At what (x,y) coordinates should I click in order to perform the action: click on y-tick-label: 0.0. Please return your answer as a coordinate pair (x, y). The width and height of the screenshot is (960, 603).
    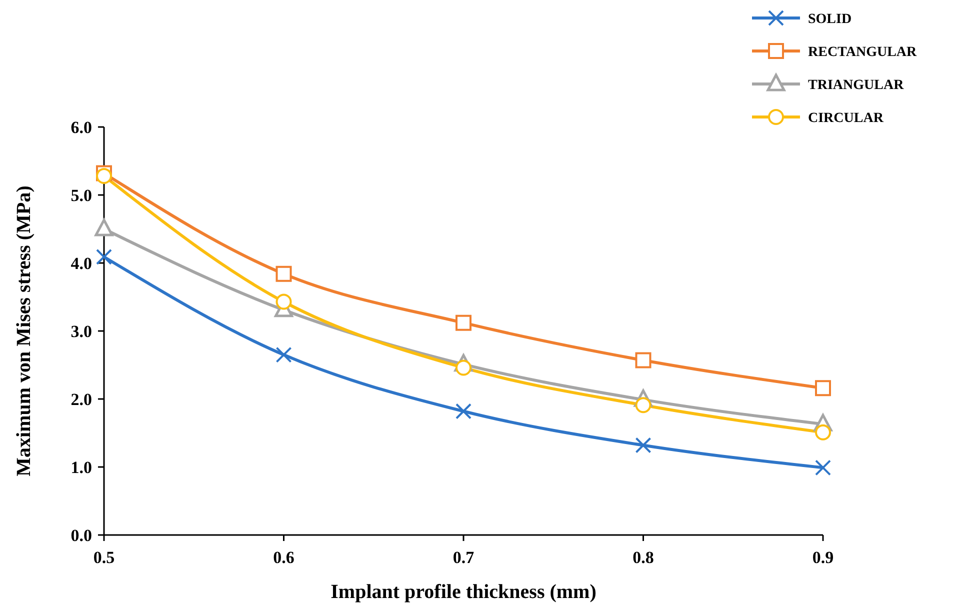
    Looking at the image, I should click on (81, 535).